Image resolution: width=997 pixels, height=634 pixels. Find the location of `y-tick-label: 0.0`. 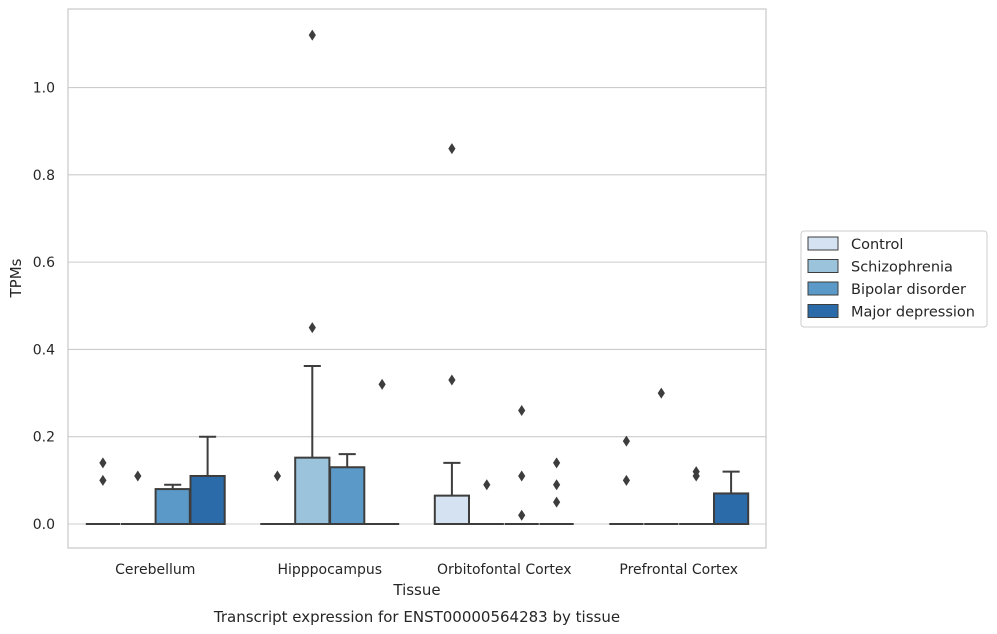

y-tick-label: 0.0 is located at coordinates (44, 525).